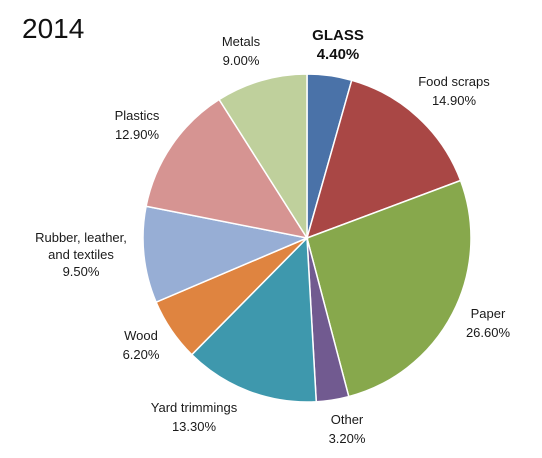 This screenshot has width=542, height=458. Describe the element at coordinates (454, 91) in the screenshot. I see `pie-label-food-scraps: Food scraps 14.90%` at that location.